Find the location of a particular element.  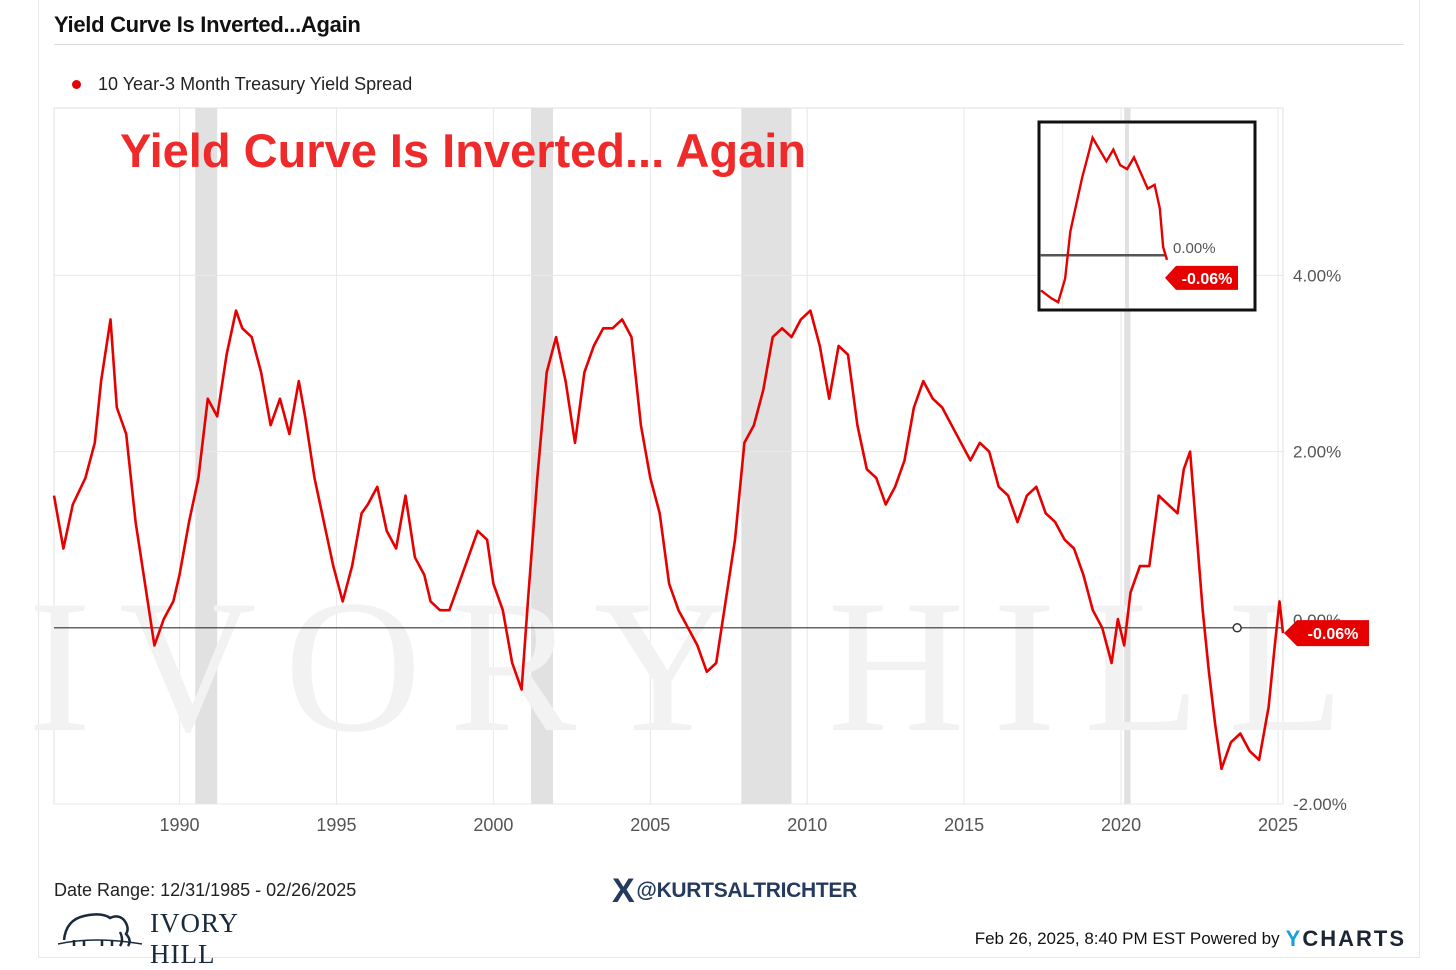

timestamp: Feb 26, 2025, 8:40 PM EST Powered by is located at coordinates (1127, 938).